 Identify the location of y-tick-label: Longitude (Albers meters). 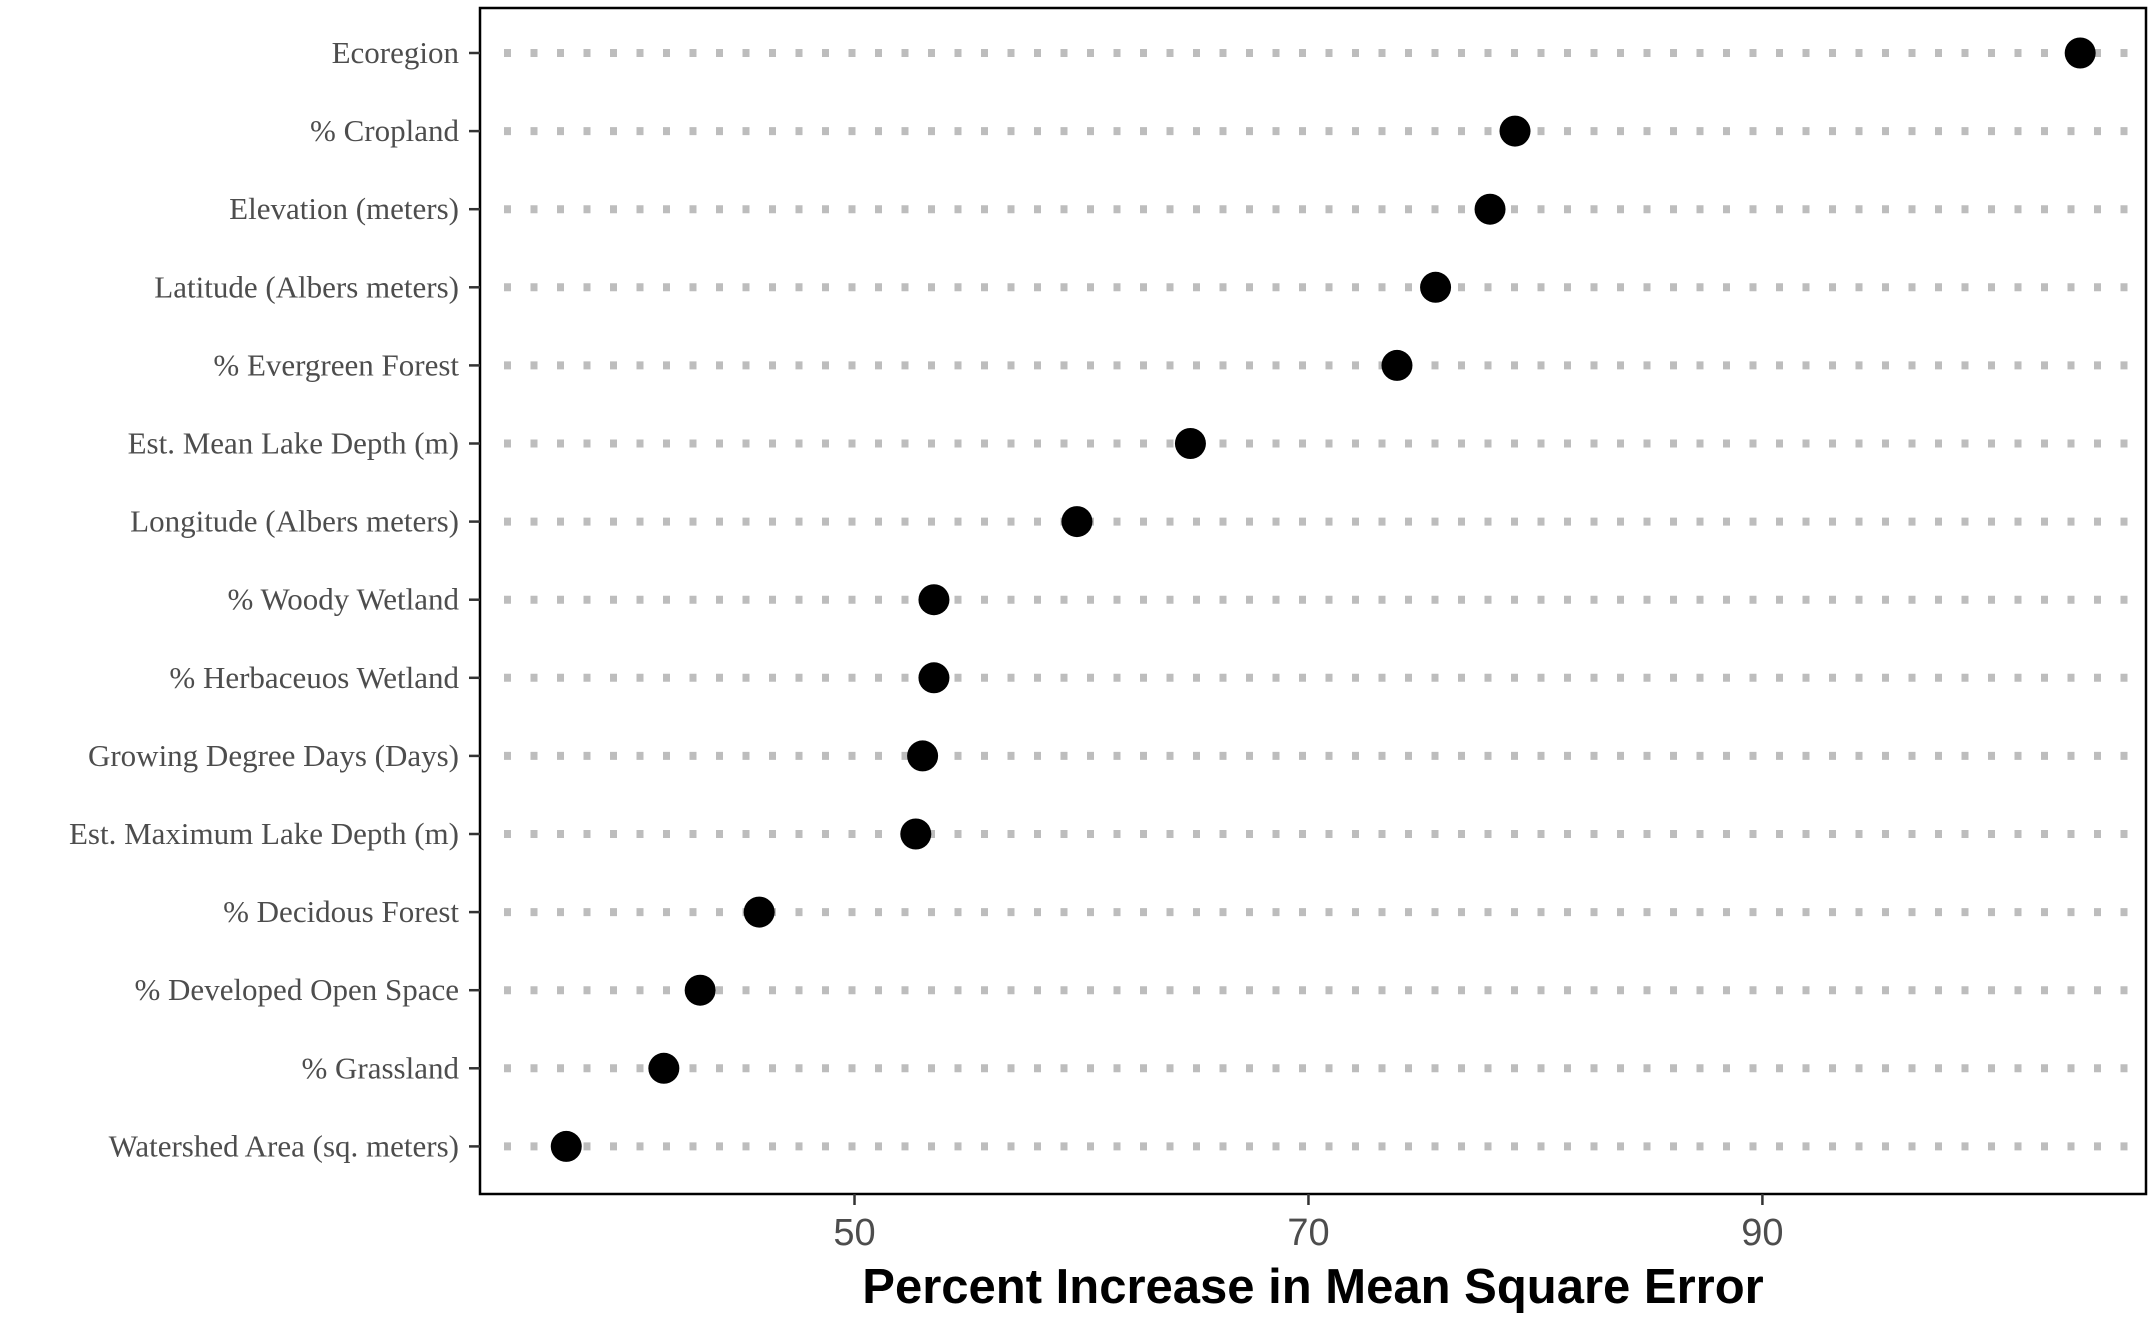
(294, 521).